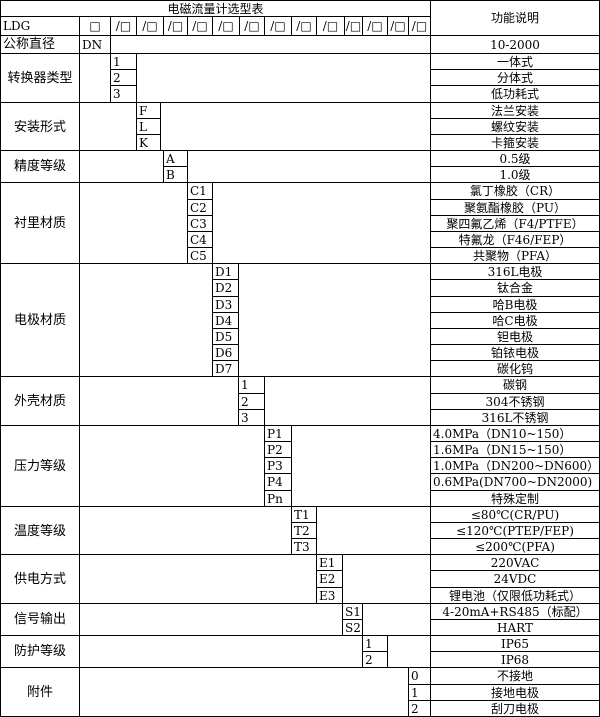 The image size is (600, 717). What do you see at coordinates (515, 546) in the screenshot?
I see `option-description: ≤200℃(PFA)` at bounding box center [515, 546].